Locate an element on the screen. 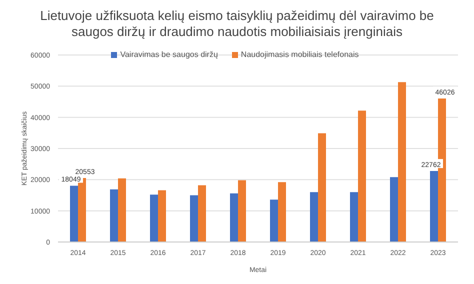 This screenshot has height=284, width=474. legend-label: Naudojimasis mobiliais telefonais is located at coordinates (299, 54).